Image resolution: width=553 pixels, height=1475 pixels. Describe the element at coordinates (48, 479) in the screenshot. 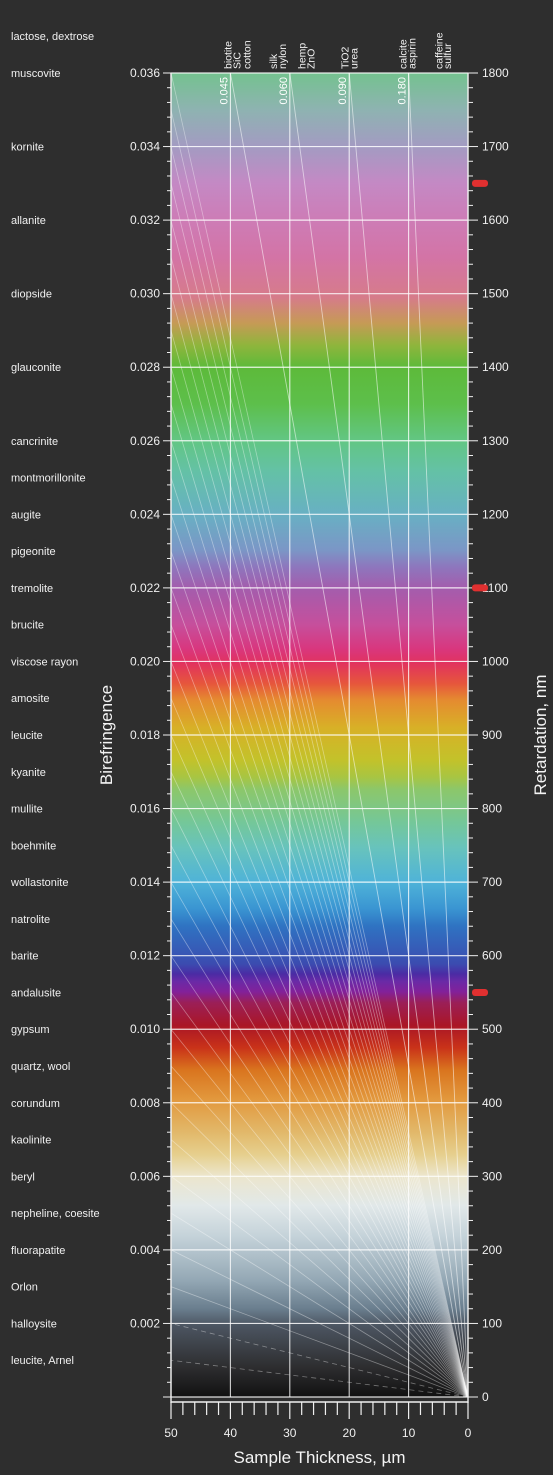

I see `mineral-label: montmorillonite` at that location.